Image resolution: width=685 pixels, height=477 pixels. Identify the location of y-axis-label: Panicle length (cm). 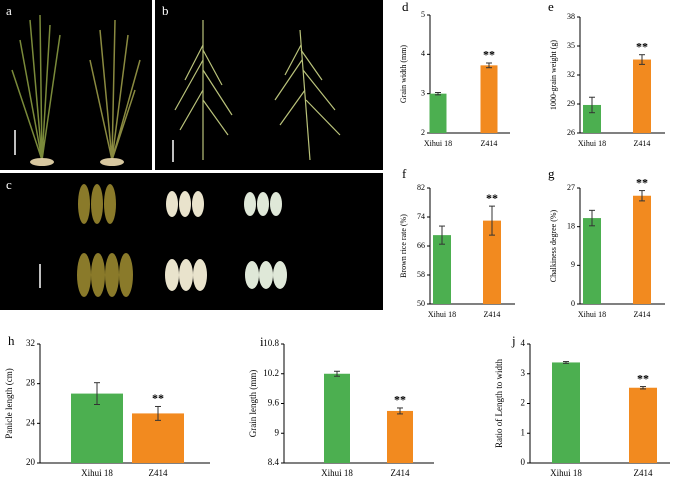
(9, 403).